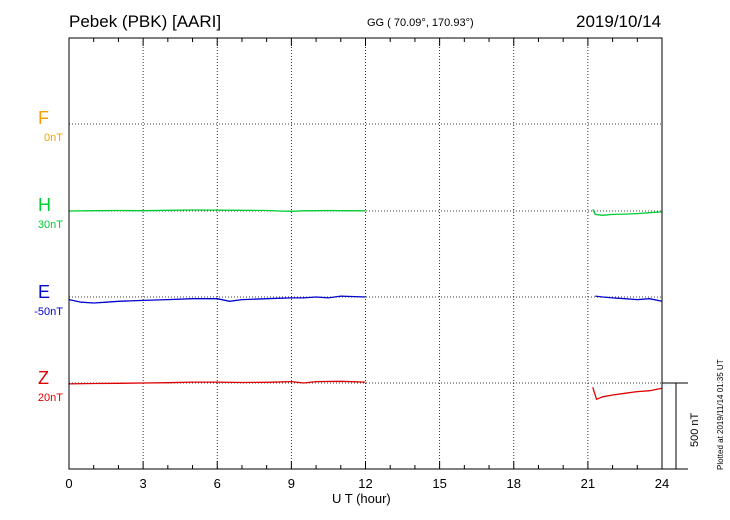  I want to click on component-baseline-e: -50nT, so click(48, 312).